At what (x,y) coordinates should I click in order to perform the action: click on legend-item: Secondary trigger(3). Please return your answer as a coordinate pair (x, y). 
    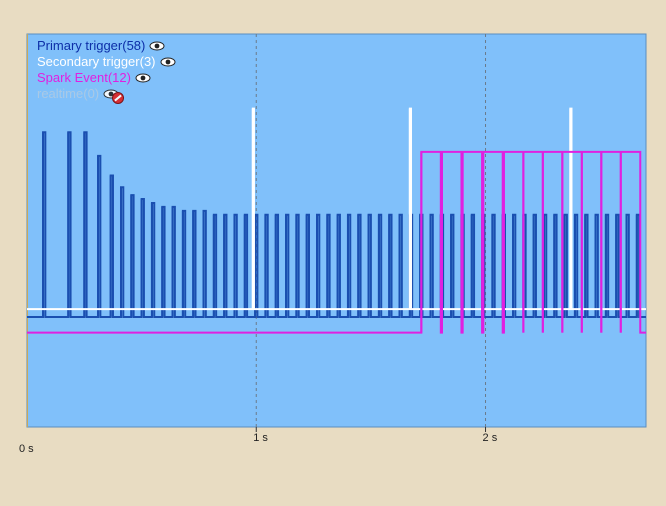
    Looking at the image, I should click on (106, 62).